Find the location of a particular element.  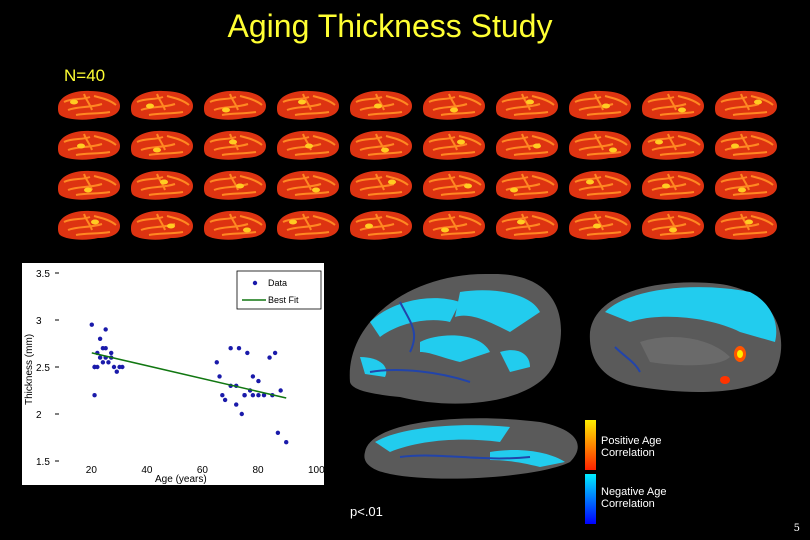

y-tick-label: 3.5 is located at coordinates (43, 274).